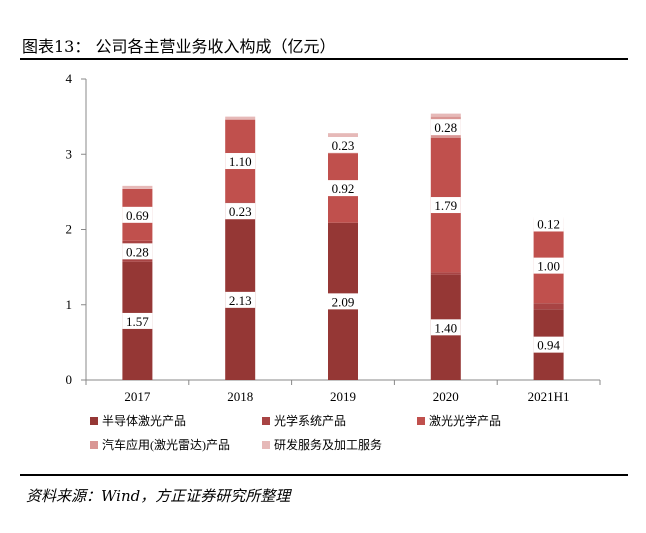  What do you see at coordinates (324, 59) in the screenshot?
I see `title-divider` at bounding box center [324, 59].